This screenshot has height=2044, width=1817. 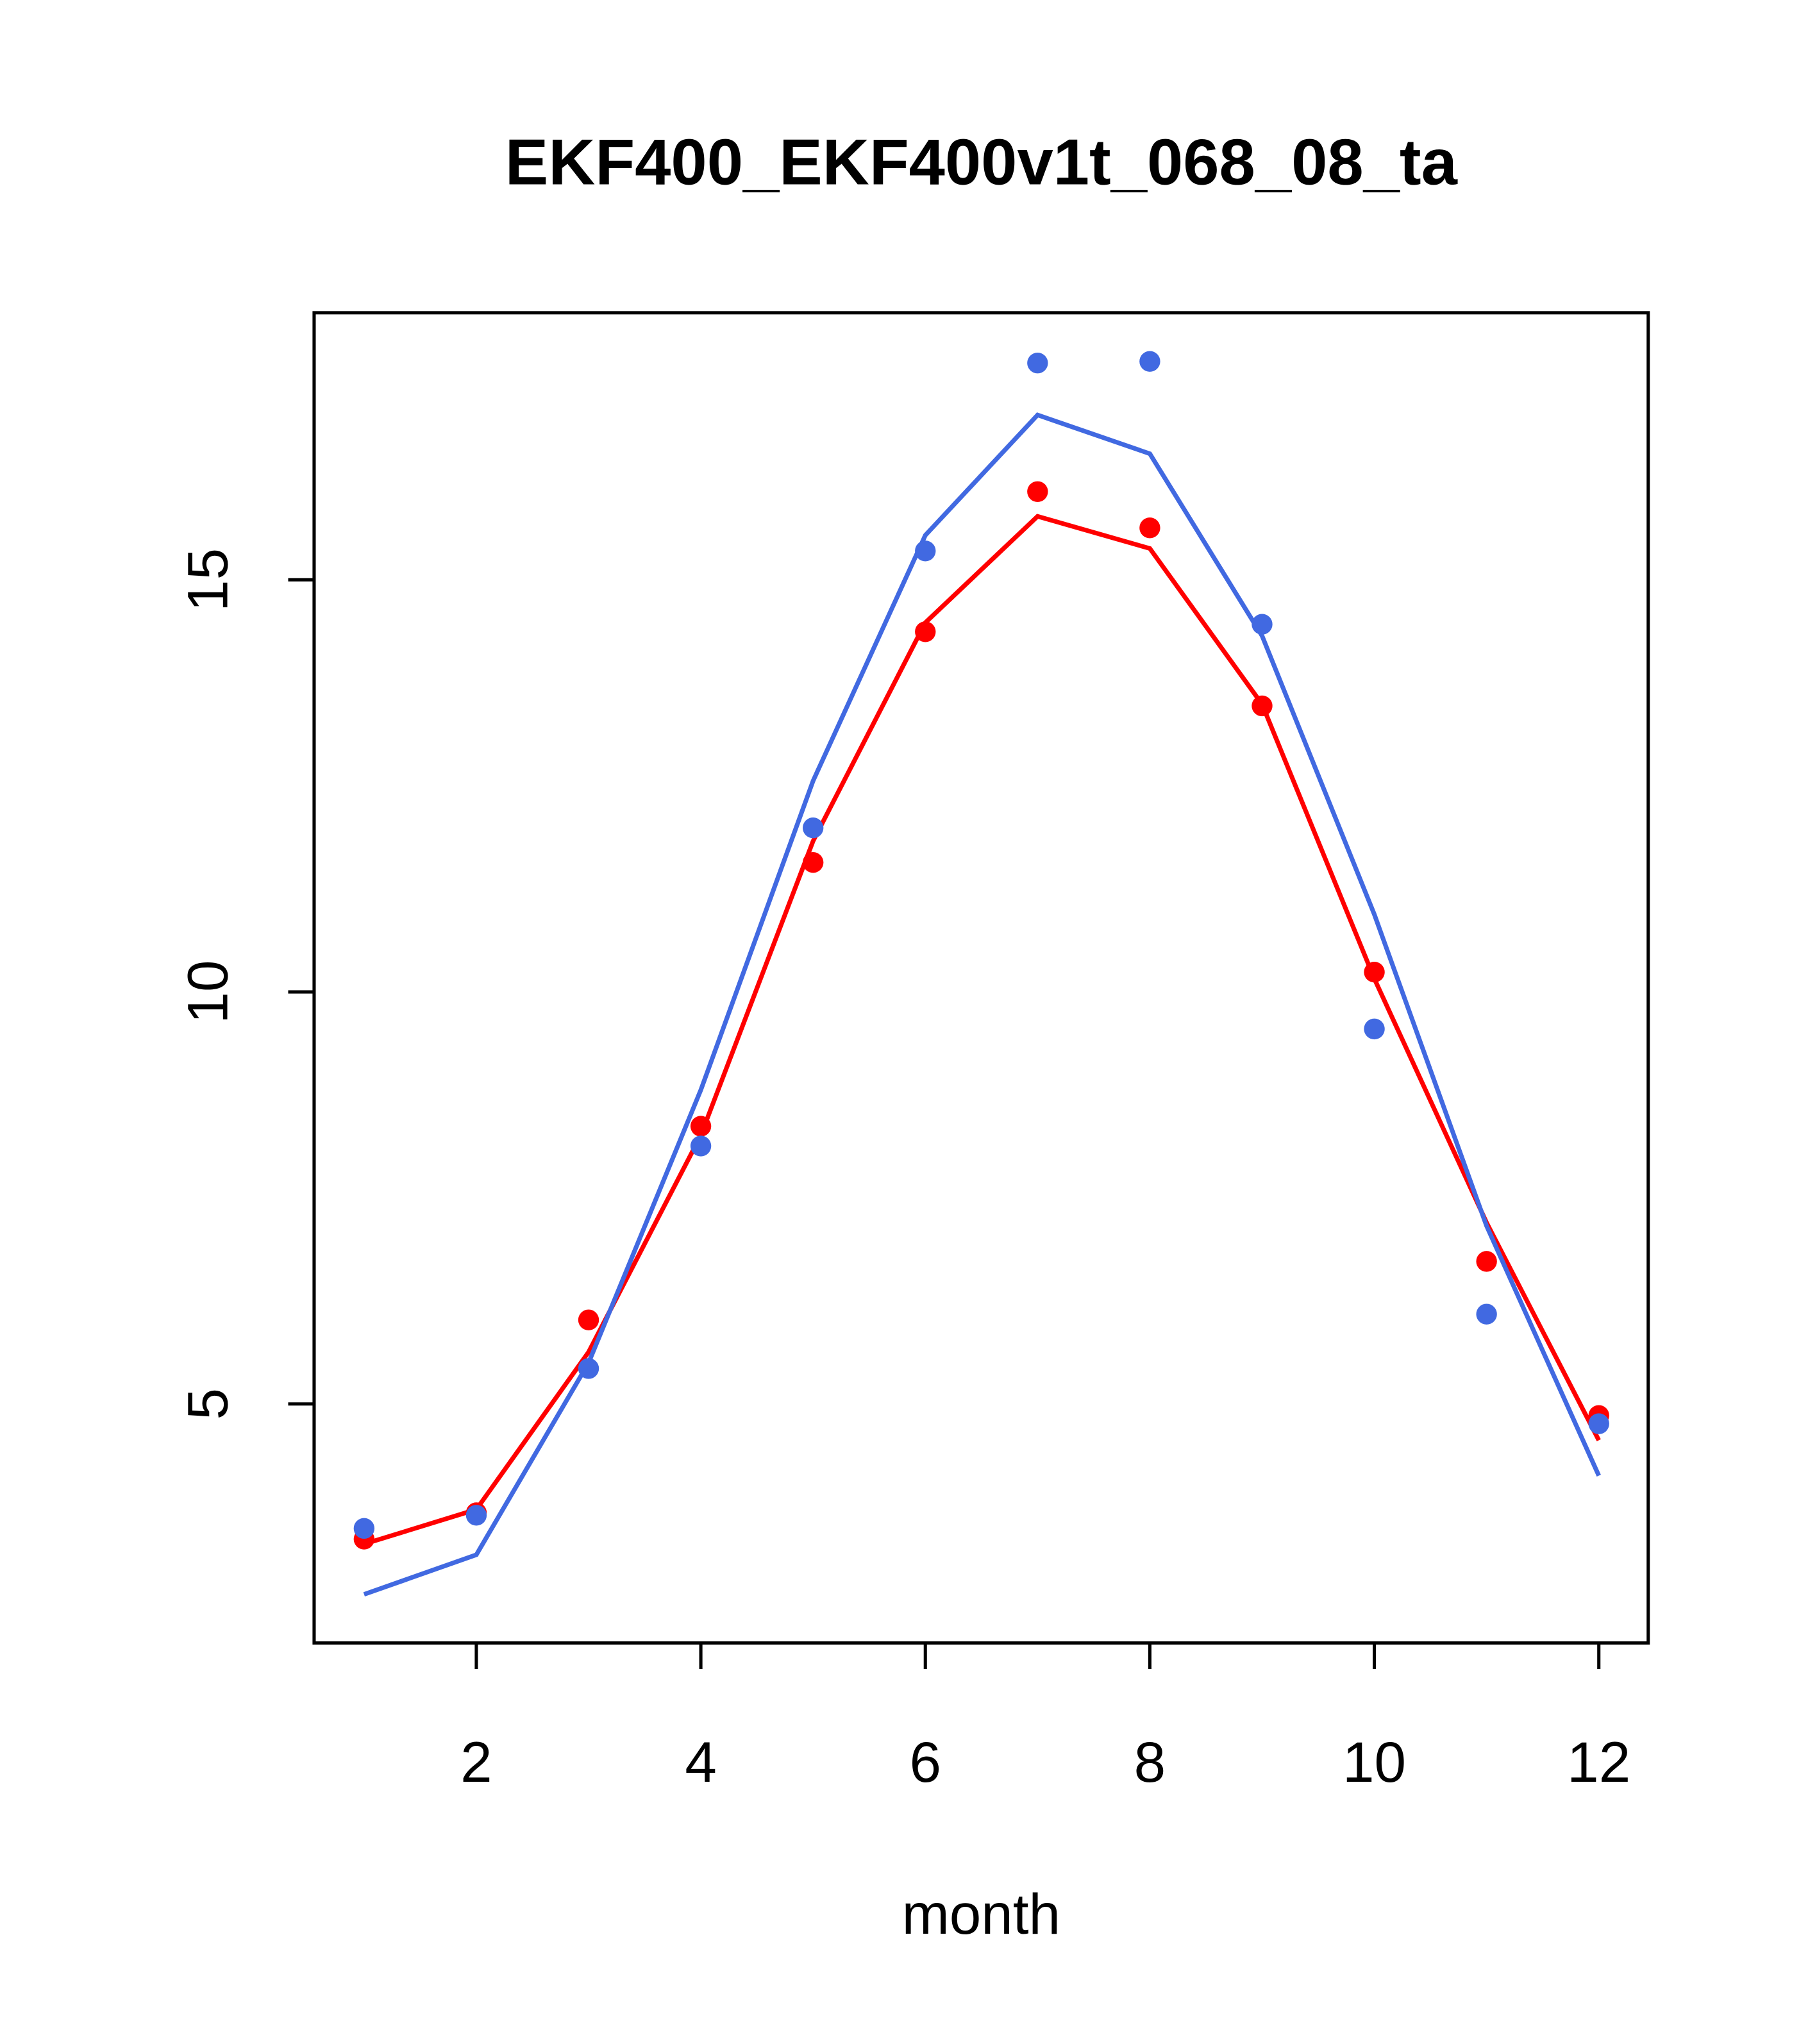 What do you see at coordinates (207, 580) in the screenshot?
I see `y-tick-label: 15` at bounding box center [207, 580].